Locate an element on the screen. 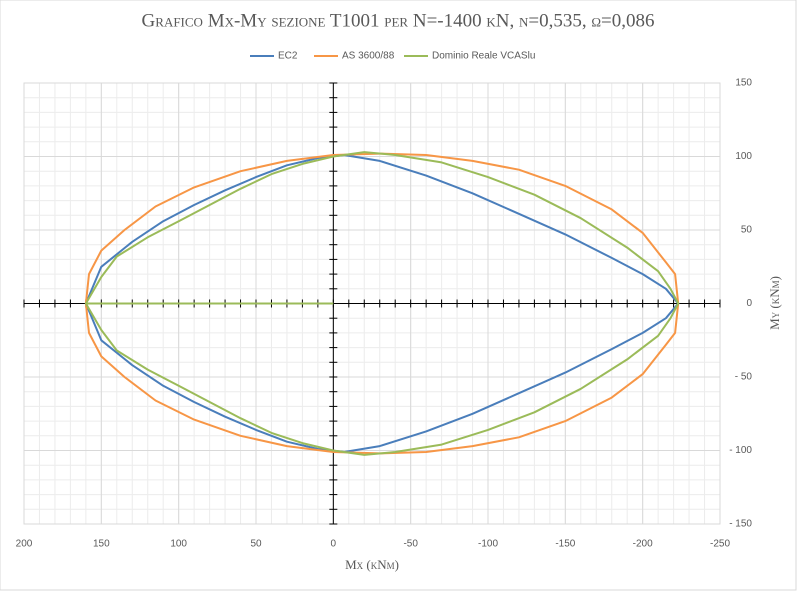 The width and height of the screenshot is (797, 591). x-tick-label: 200 is located at coordinates (24, 544).